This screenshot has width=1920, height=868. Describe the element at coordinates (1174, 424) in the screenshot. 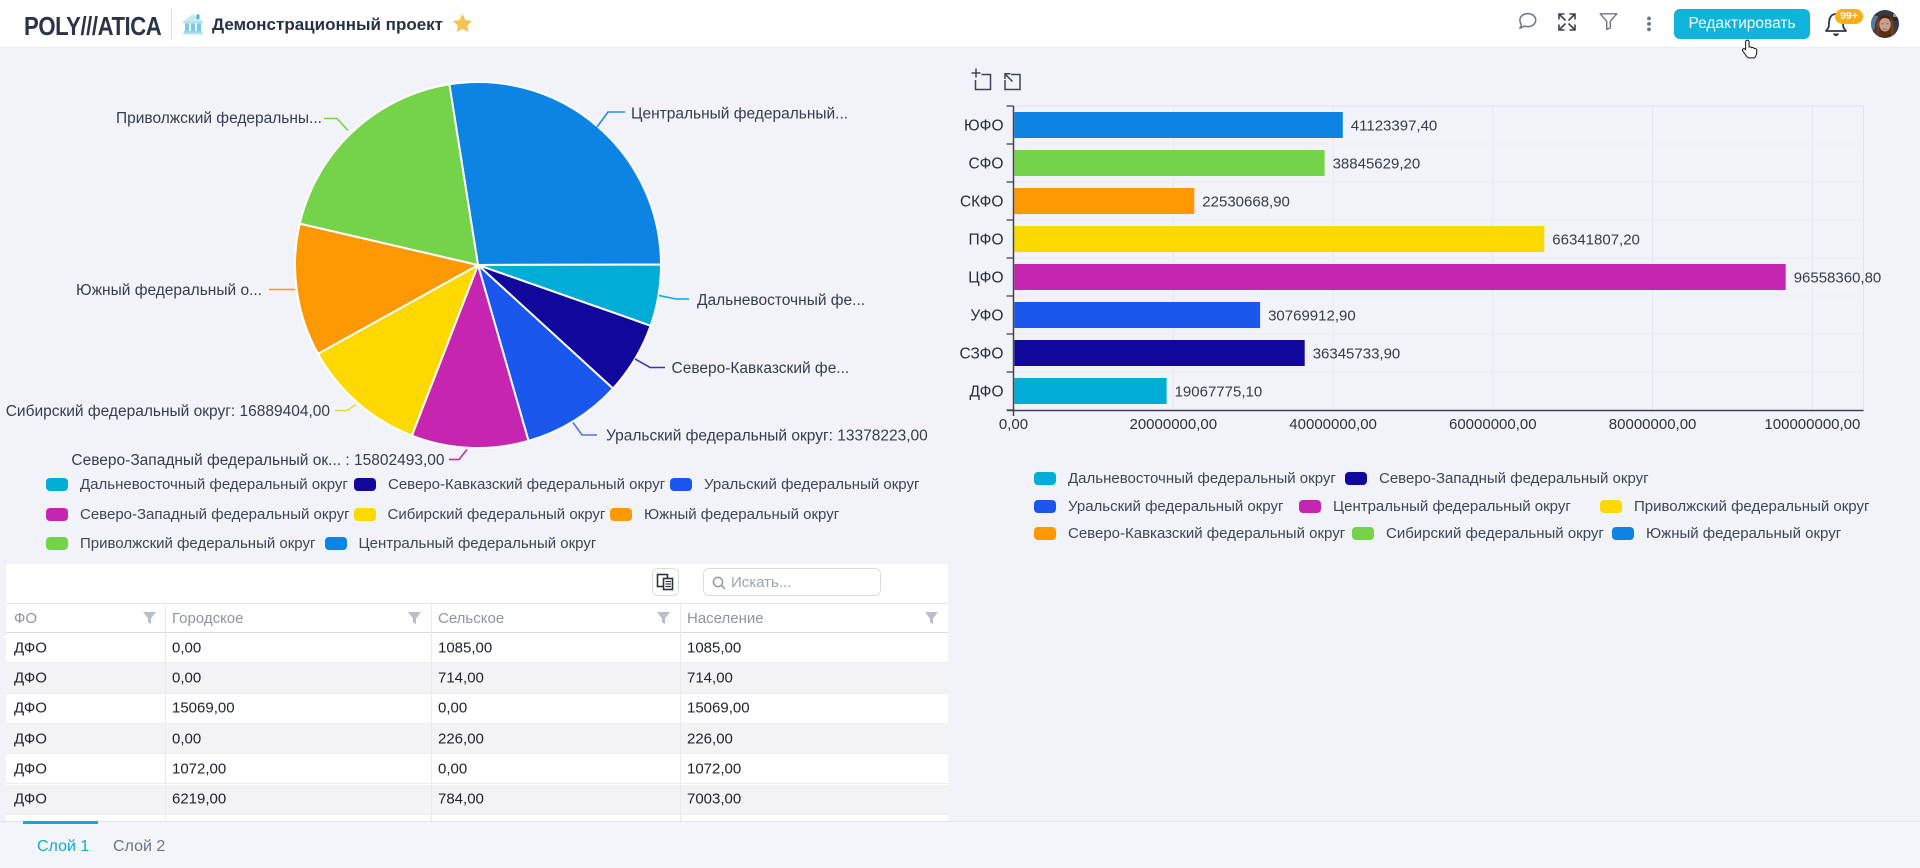

I see `svg-text: 20000000,00` at that location.